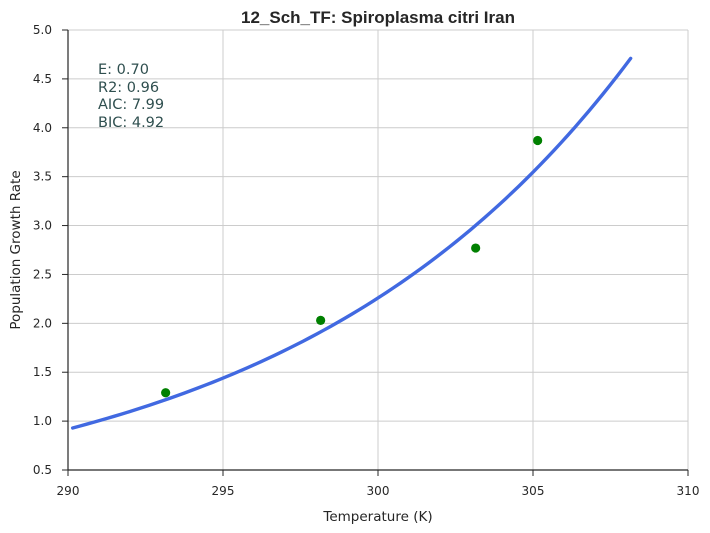 Image resolution: width=710 pixels, height=533 pixels. Describe the element at coordinates (16, 249) in the screenshot. I see `y-axis-label: Population Growth Rate` at that location.